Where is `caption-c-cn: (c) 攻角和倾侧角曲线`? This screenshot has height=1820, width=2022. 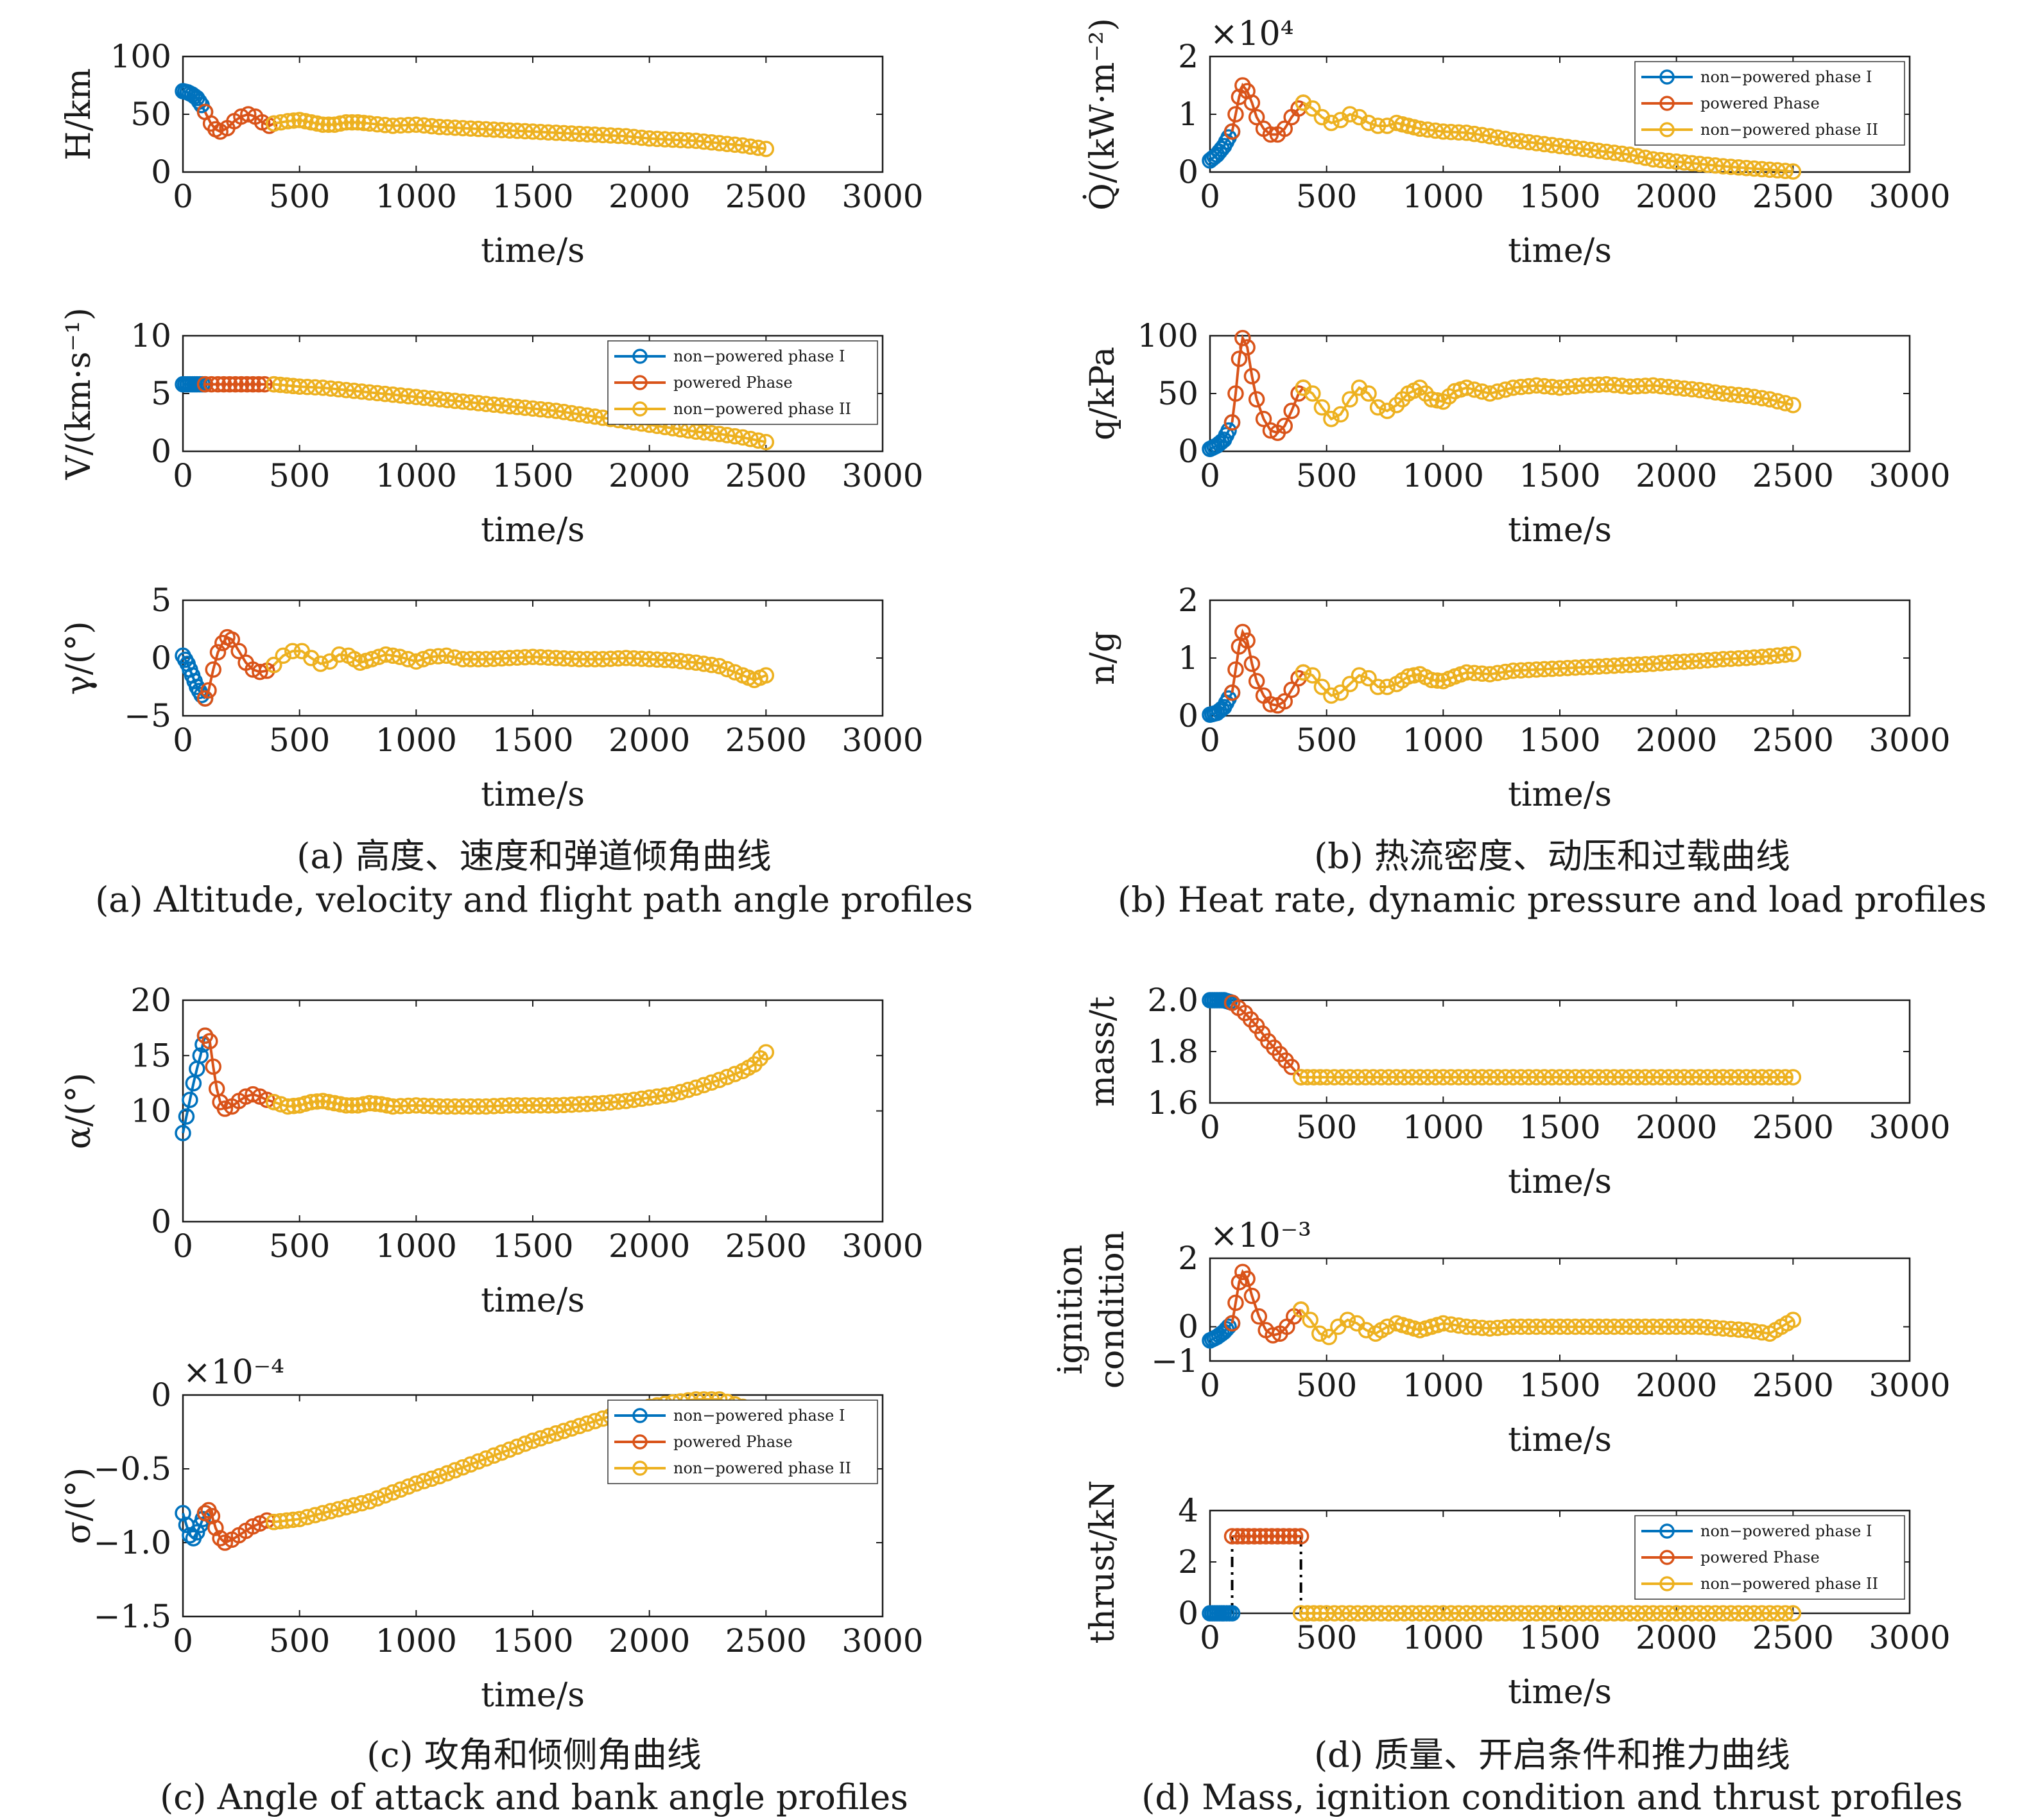 caption-c-cn: (c) 攻角和倾侧角曲线 is located at coordinates (534, 1755).